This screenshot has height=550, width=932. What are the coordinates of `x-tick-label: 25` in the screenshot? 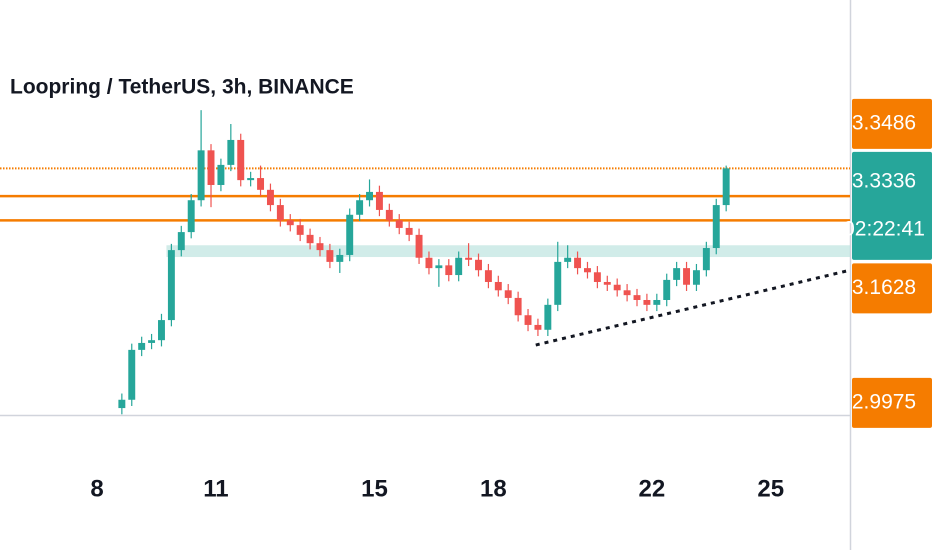 It's located at (770, 488).